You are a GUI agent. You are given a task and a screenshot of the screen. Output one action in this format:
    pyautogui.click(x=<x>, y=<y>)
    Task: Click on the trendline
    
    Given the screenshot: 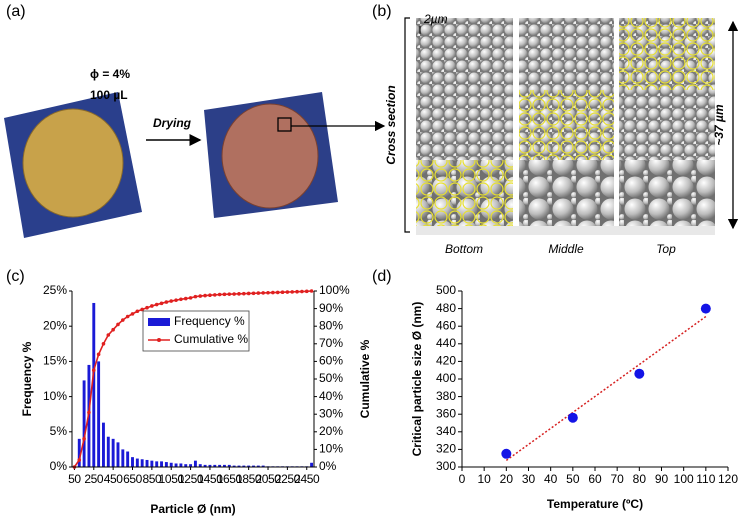 What is the action you would take?
    pyautogui.click(x=606, y=388)
    